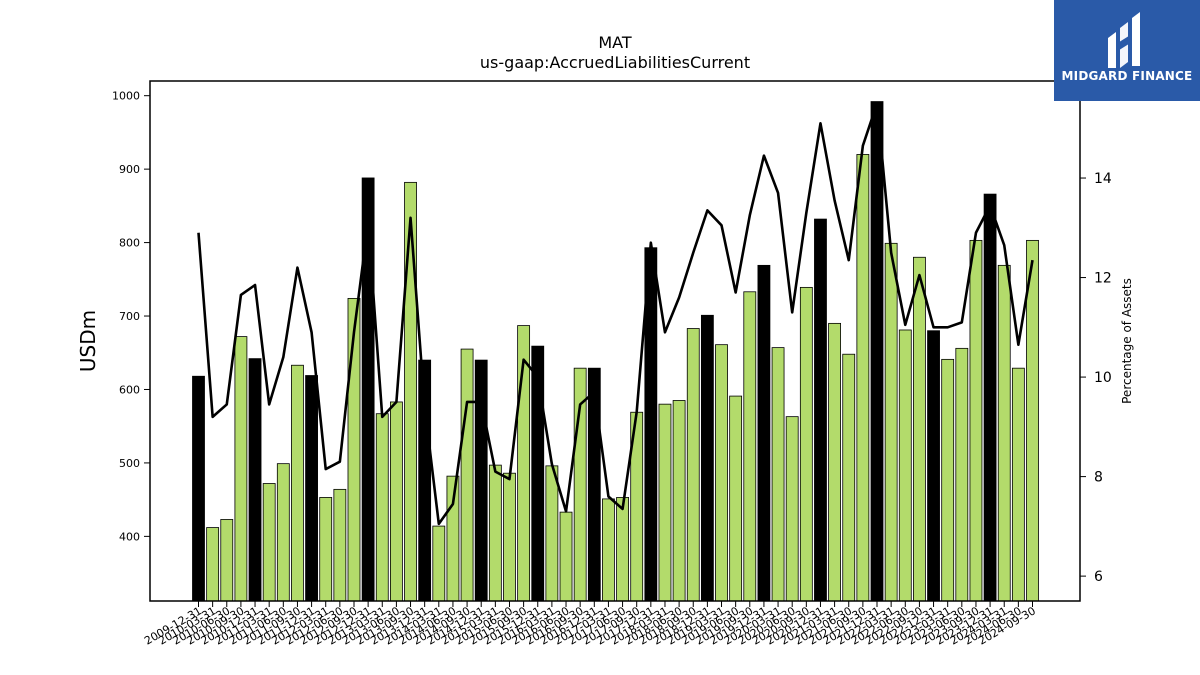 Image resolution: width=1200 pixels, height=675 pixels. What do you see at coordinates (1098, 478) in the screenshot?
I see `y2-tick-label: 8` at bounding box center [1098, 478].